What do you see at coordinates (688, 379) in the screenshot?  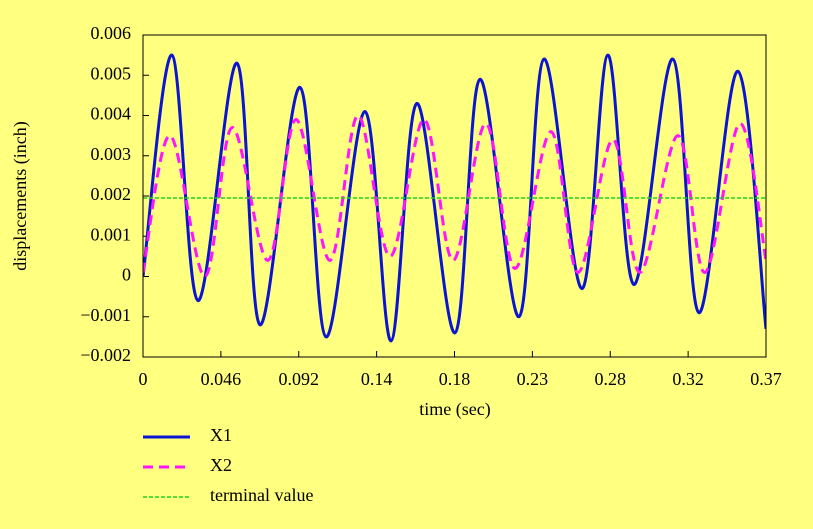 I see `x-tick-label: 0.32` at bounding box center [688, 379].